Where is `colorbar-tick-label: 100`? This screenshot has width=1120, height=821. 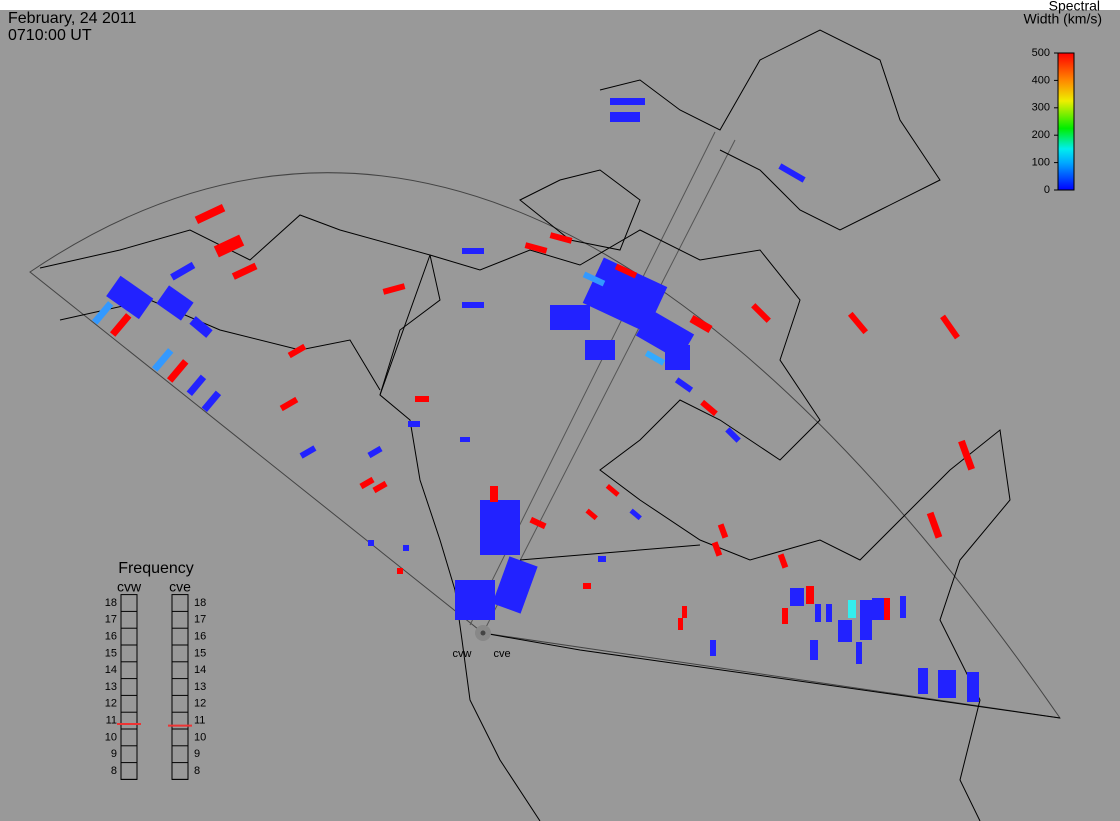 colorbar-tick-label: 100 is located at coordinates (1041, 163).